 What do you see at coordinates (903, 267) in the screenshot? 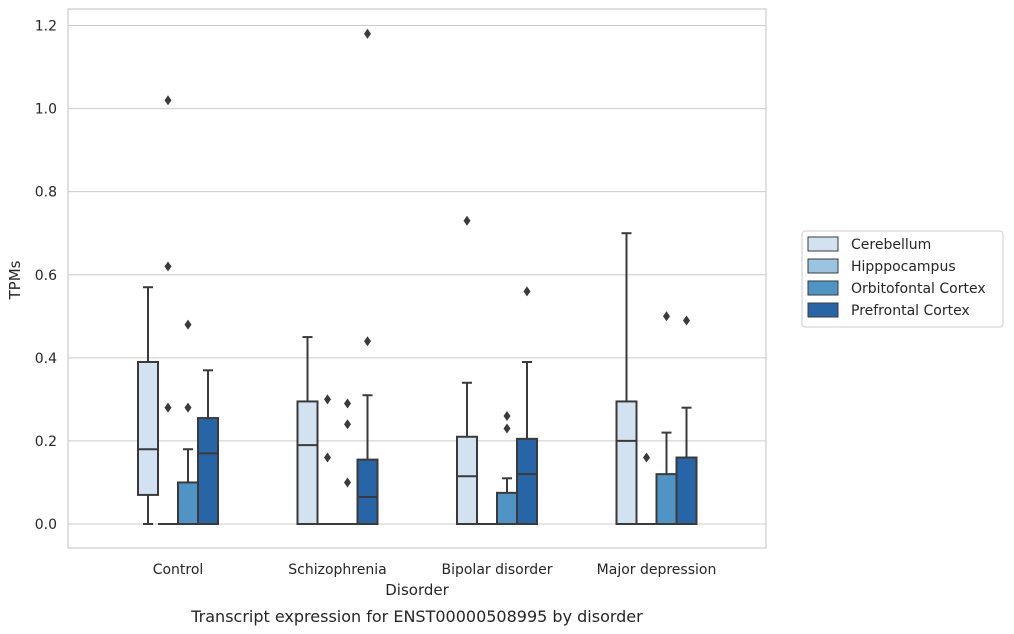
I see `legend-label: Hipppocampus` at bounding box center [903, 267].